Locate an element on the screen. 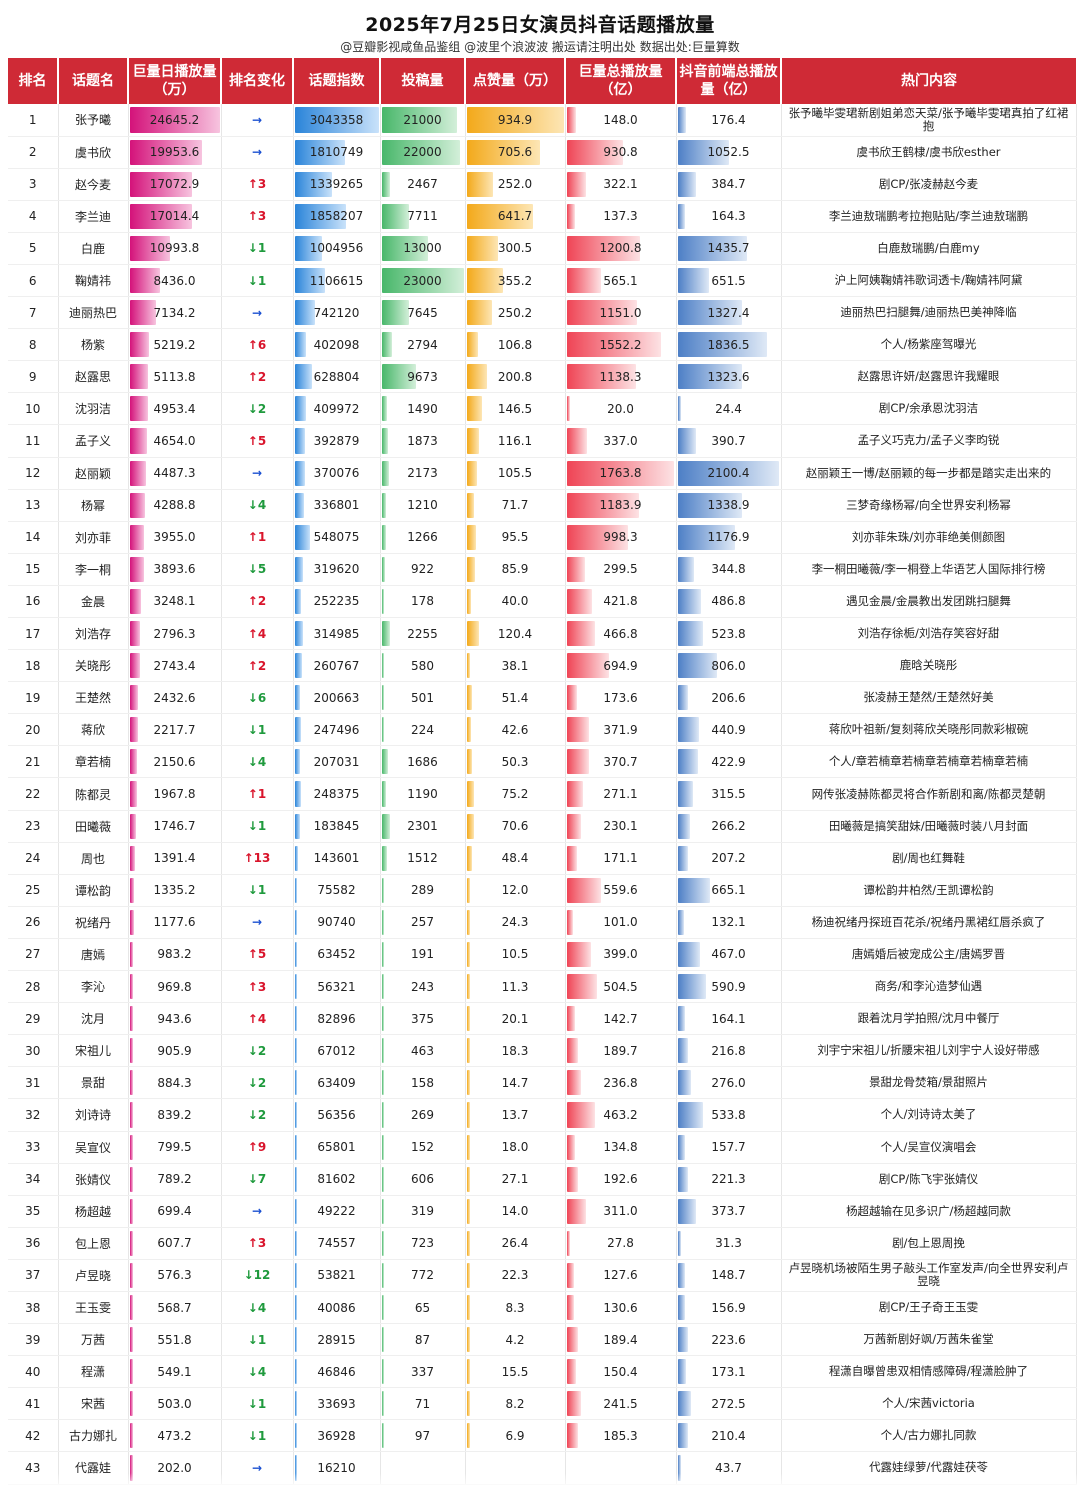  rank-value: 33 is located at coordinates (33, 1147).